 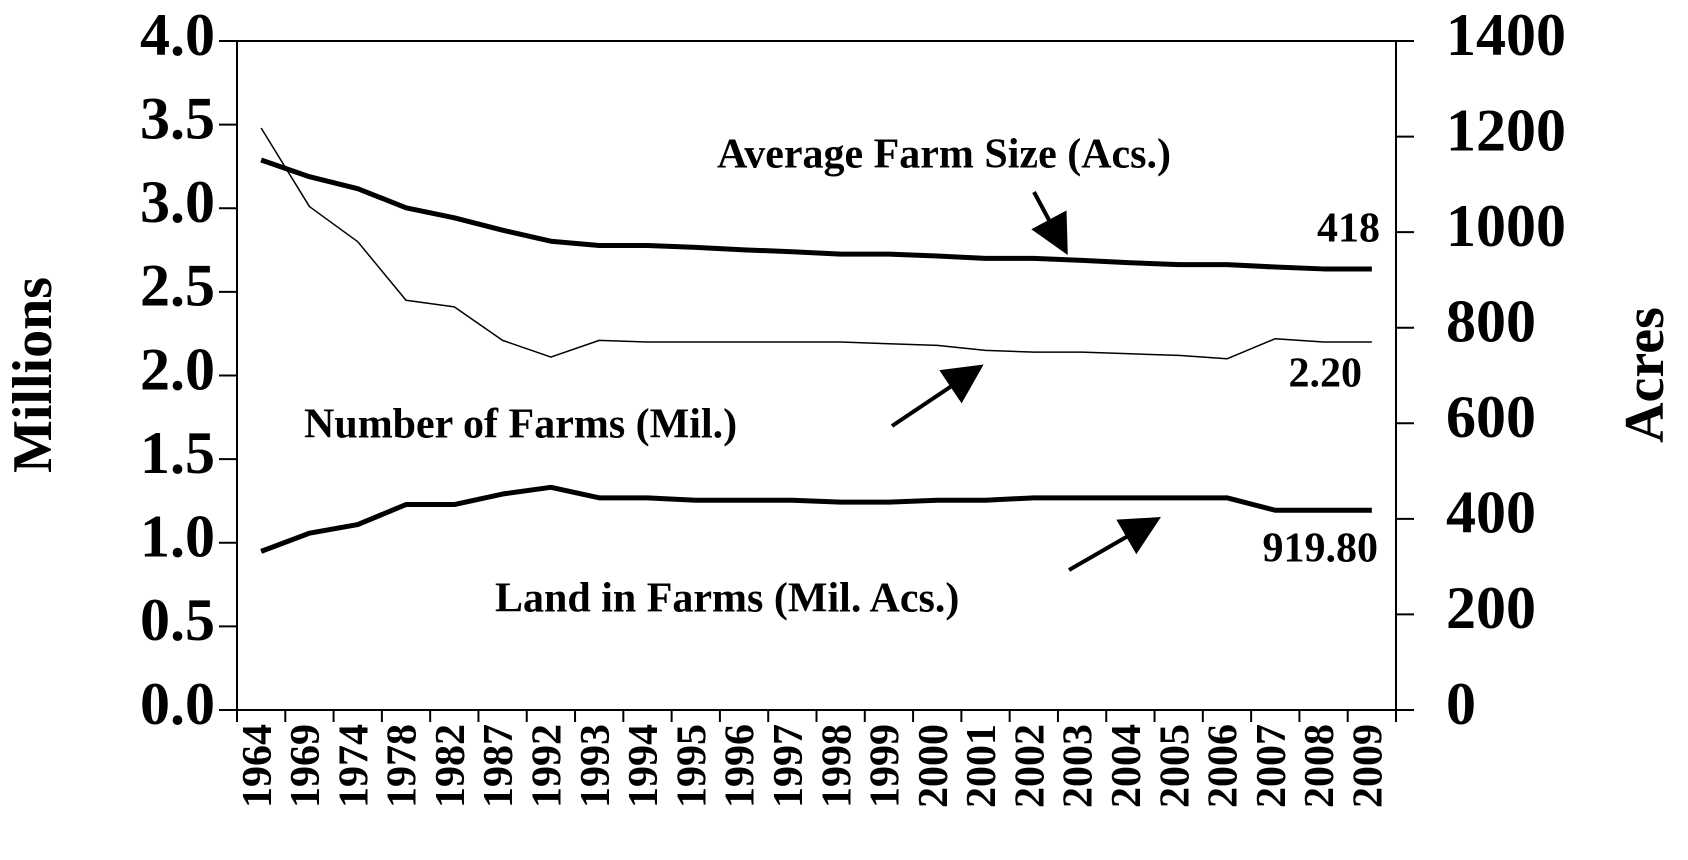 What do you see at coordinates (1079, 766) in the screenshot?
I see `x-tick-label: 2003` at bounding box center [1079, 766].